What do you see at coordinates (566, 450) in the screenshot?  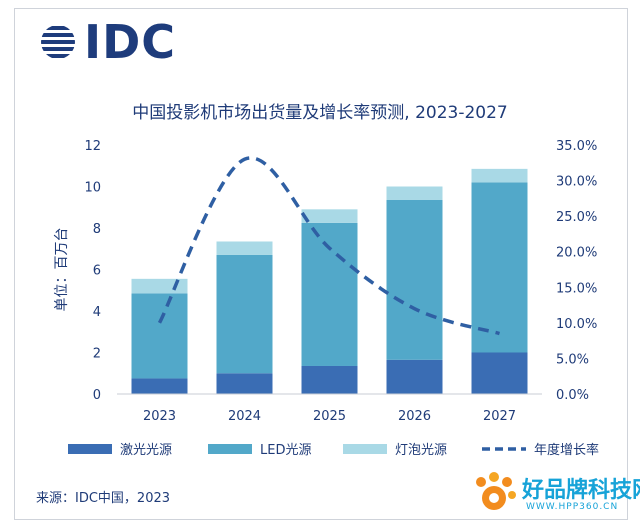 I see `legend-label-line: 年度增长率` at bounding box center [566, 450].